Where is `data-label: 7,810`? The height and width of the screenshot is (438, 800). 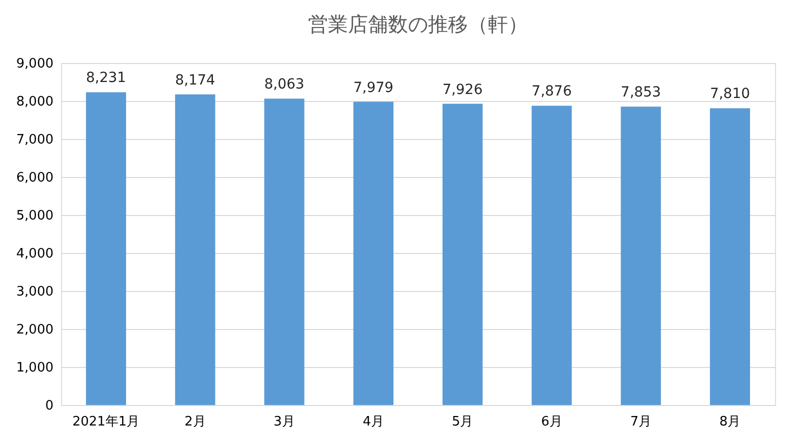 data-label: 7,810 is located at coordinates (730, 94).